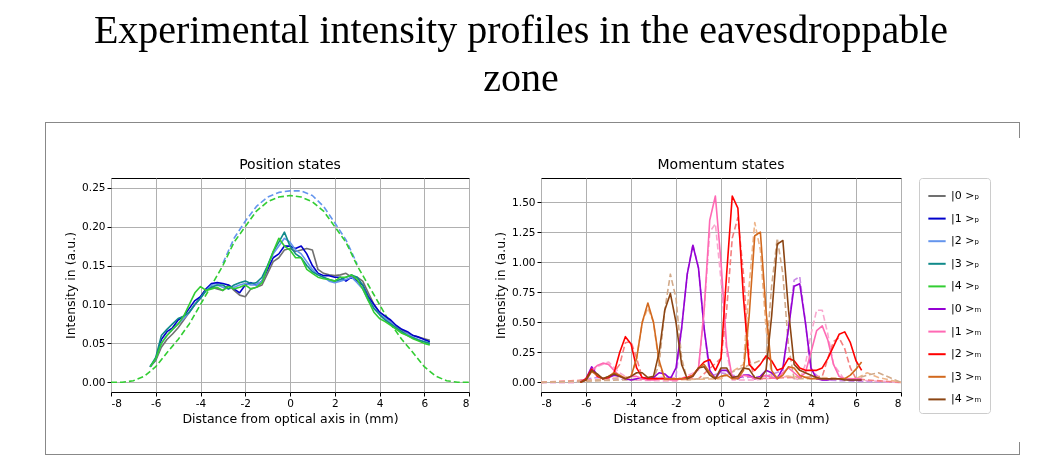  I want to click on legend-label: |4 >ₘ, so click(966, 399).